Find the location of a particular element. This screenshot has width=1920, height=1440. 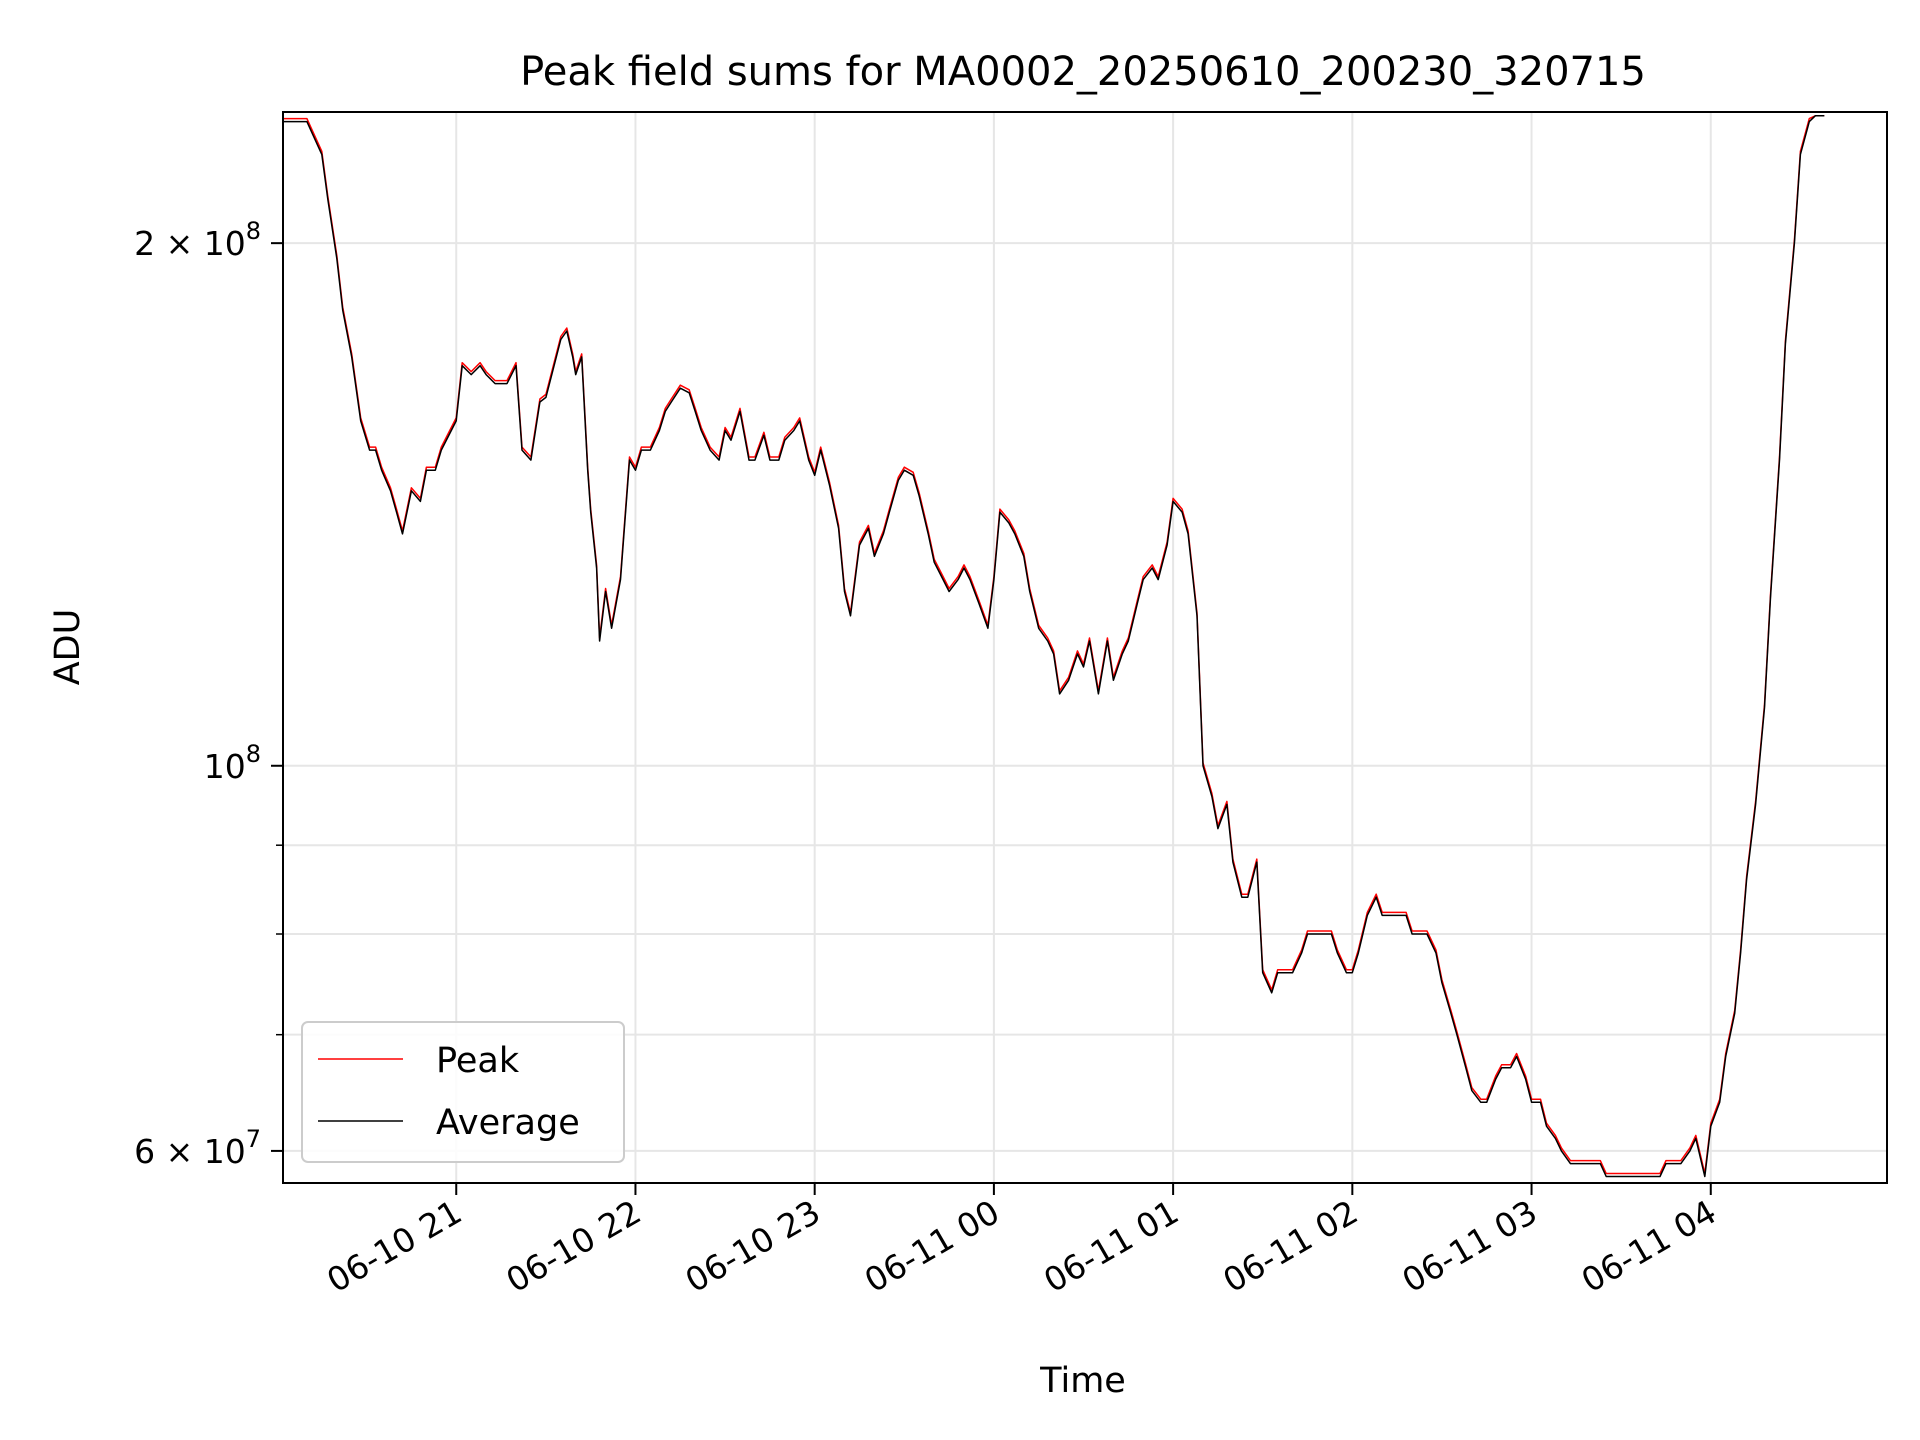

legend: Peak Average is located at coordinates (463, 1092).